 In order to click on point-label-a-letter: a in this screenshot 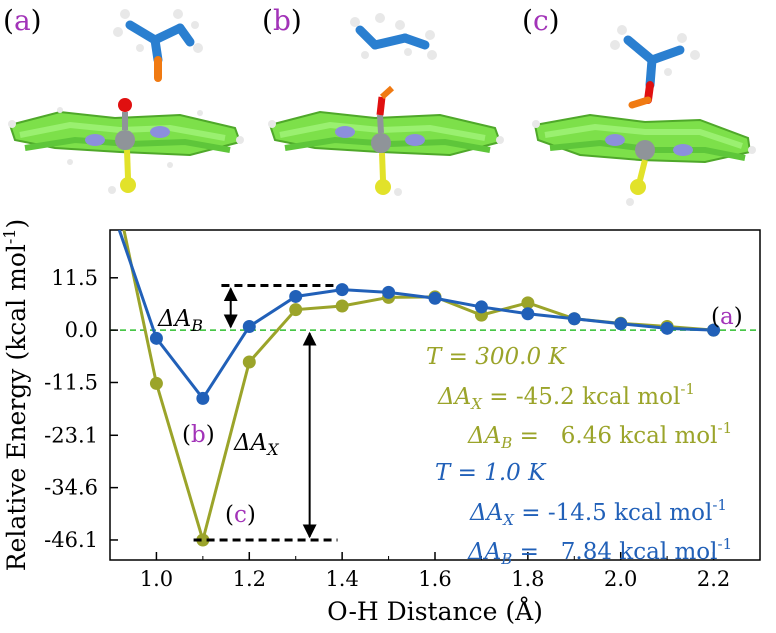, I will do `click(727, 317)`.